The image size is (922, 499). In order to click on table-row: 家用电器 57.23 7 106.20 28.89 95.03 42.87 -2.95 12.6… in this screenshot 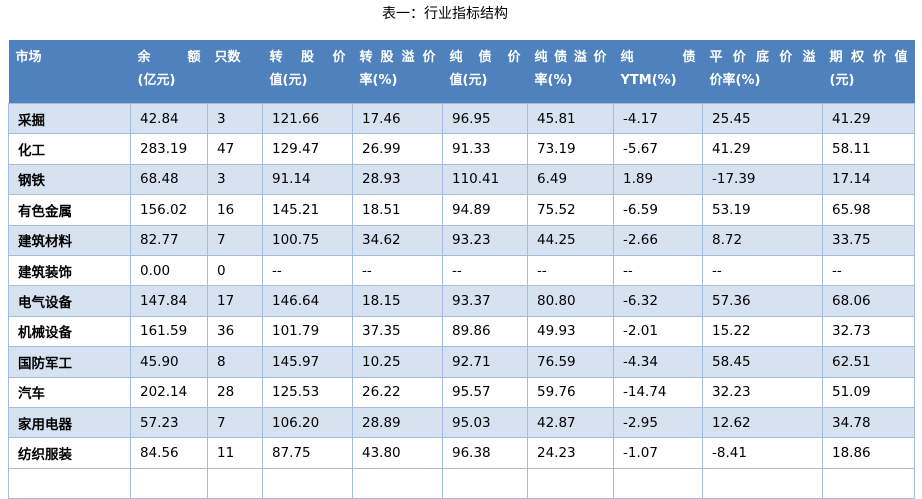, I will do `click(461, 422)`.